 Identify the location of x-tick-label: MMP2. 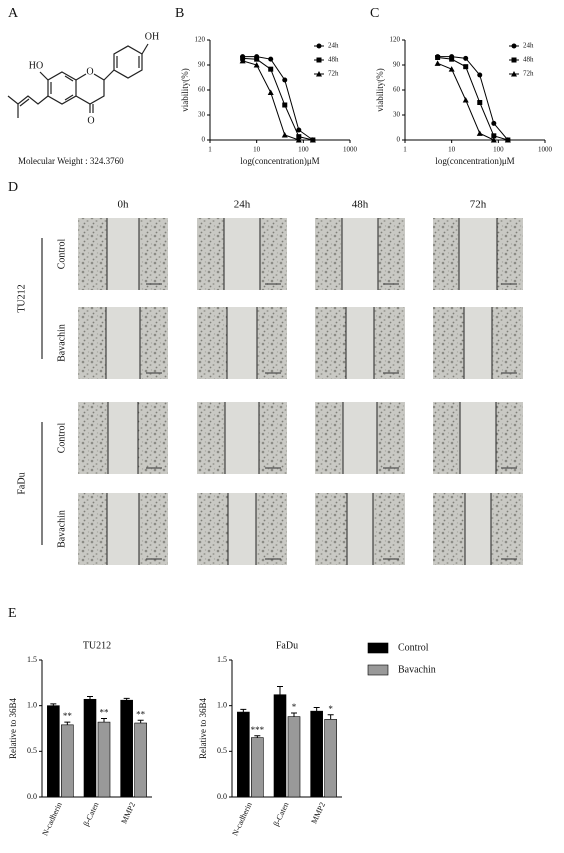
(128, 813).